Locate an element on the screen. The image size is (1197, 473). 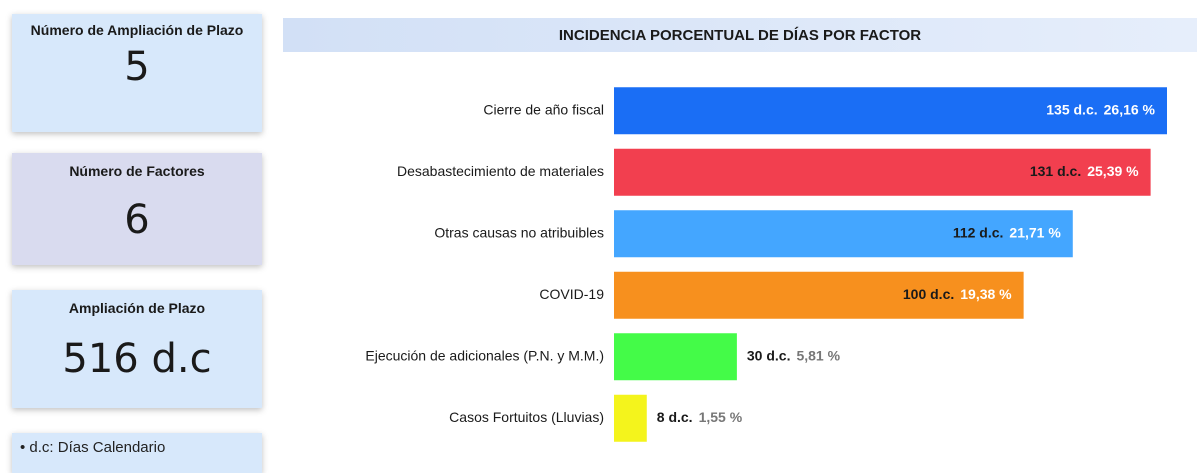
category-label: Desabastecimiento de materiales is located at coordinates (500, 171).